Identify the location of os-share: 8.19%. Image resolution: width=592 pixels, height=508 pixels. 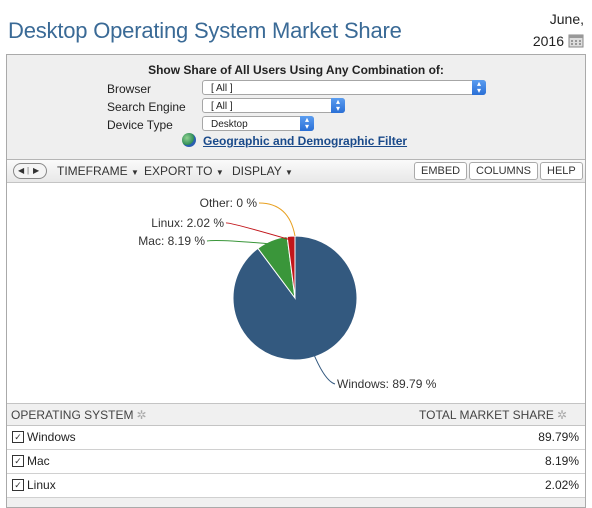
(561, 461).